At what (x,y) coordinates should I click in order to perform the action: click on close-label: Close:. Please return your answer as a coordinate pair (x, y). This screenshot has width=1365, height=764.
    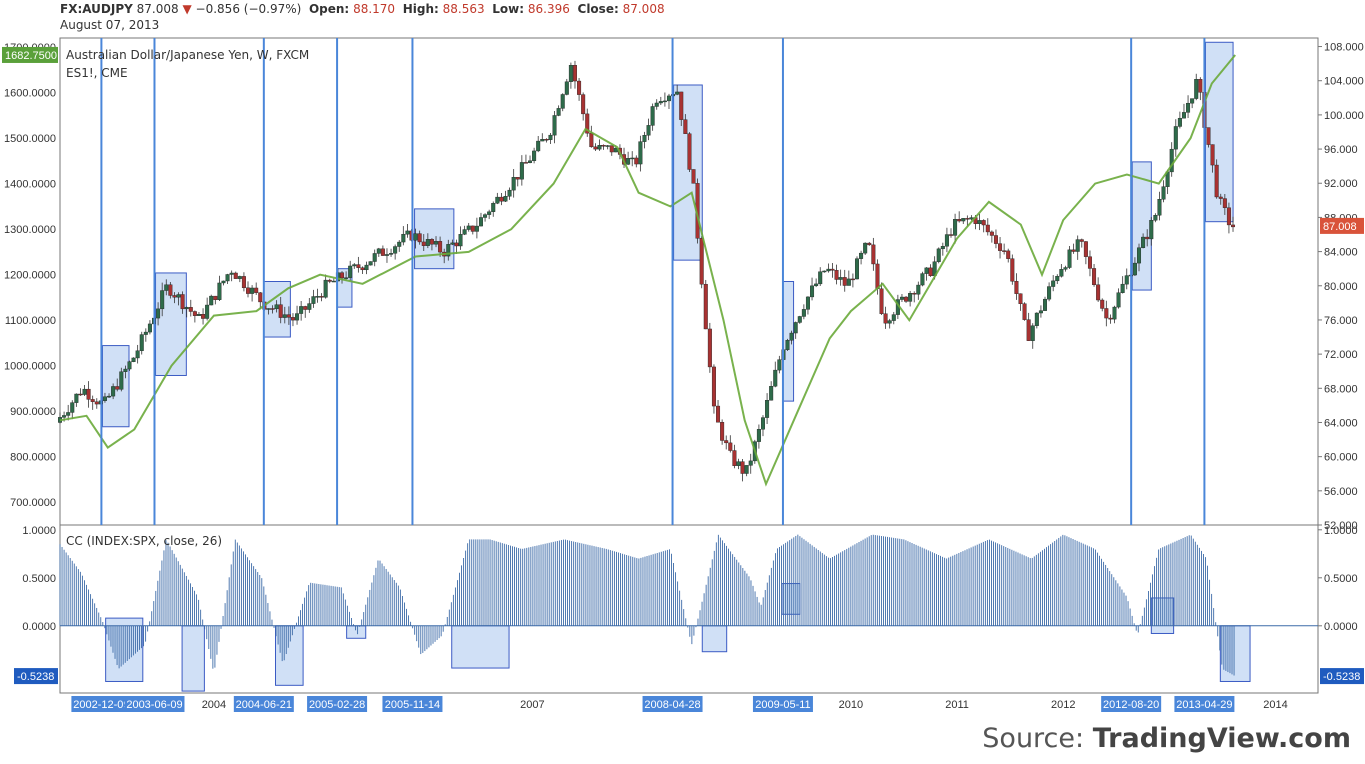
    Looking at the image, I should click on (598, 9).